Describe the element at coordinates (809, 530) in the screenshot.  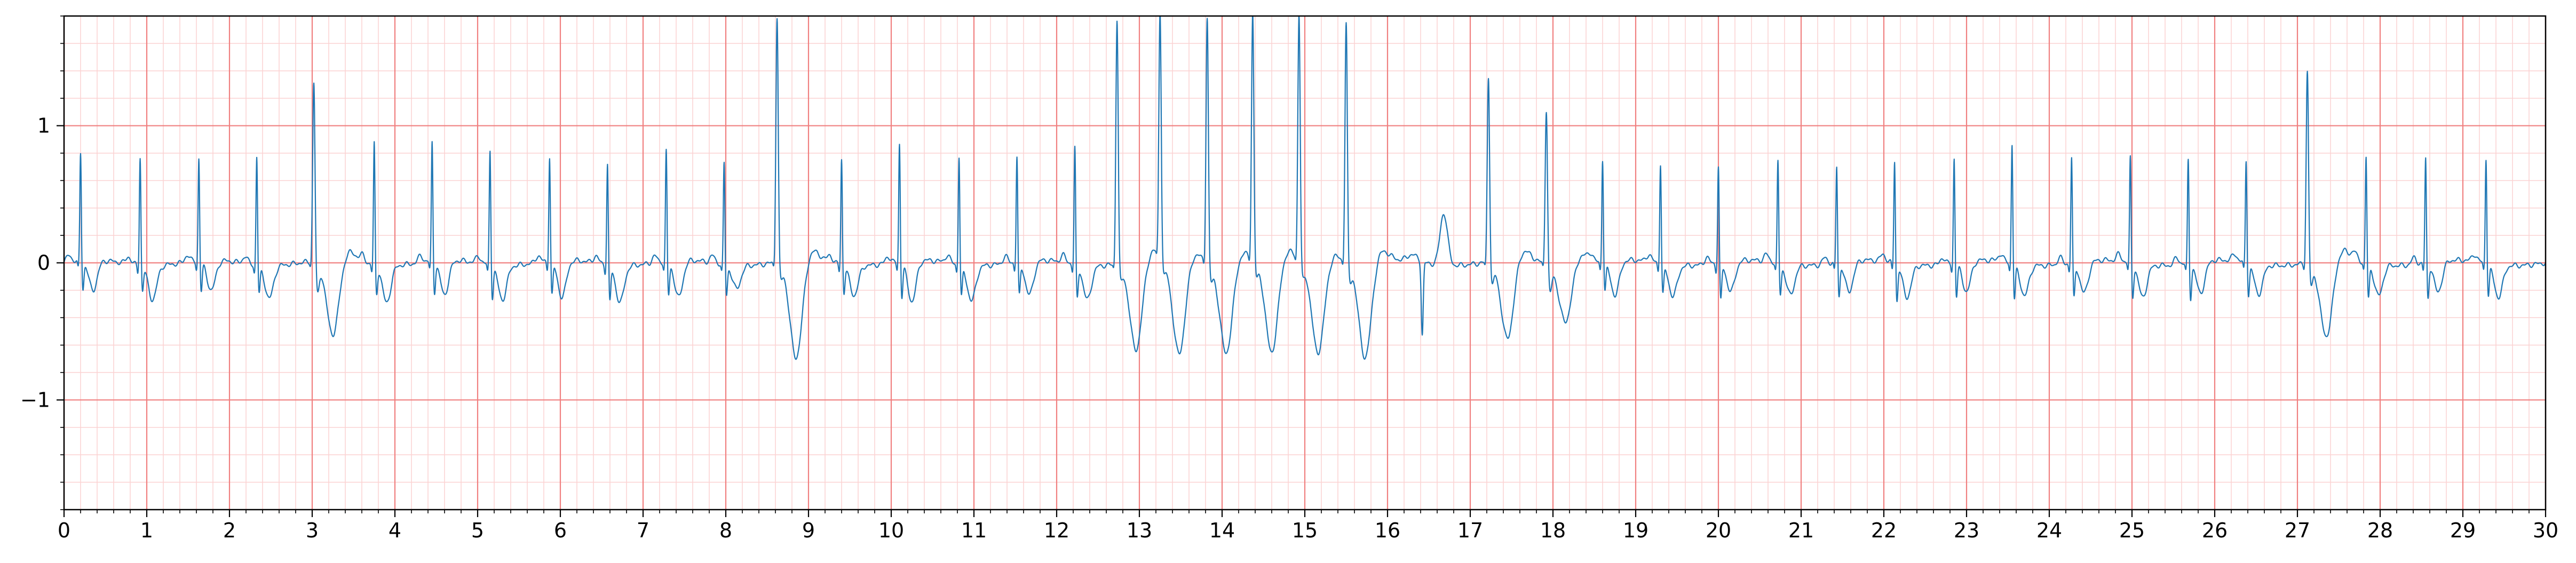
I see `x-tick-label: 9` at that location.